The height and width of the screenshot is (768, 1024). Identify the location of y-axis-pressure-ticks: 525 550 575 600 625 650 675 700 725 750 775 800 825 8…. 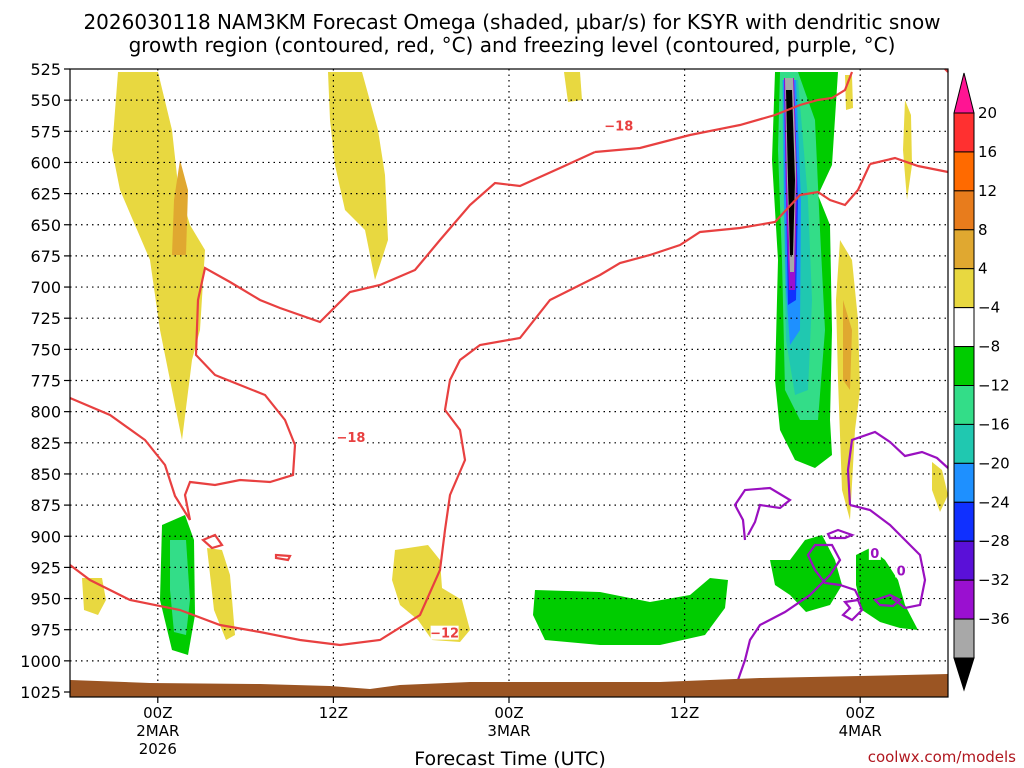
(45, 381).